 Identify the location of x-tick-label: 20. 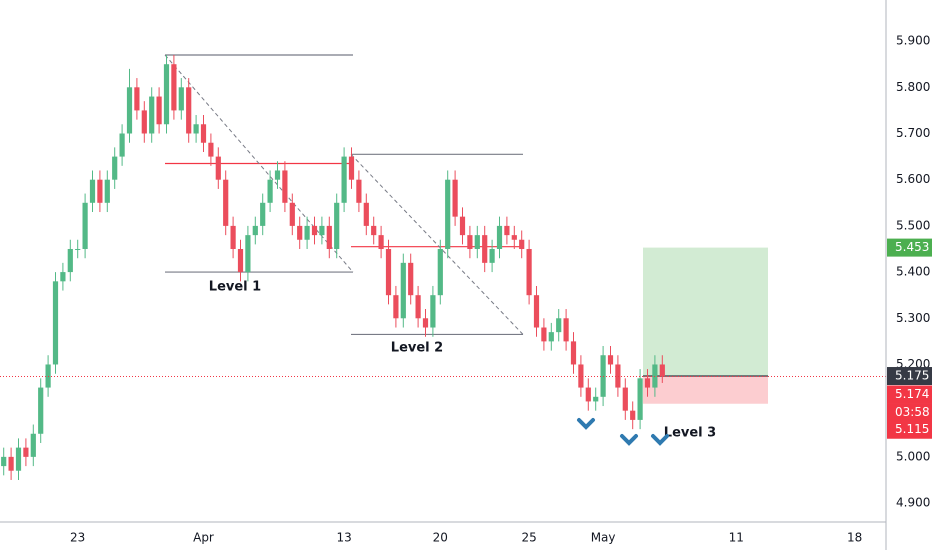
(440, 538).